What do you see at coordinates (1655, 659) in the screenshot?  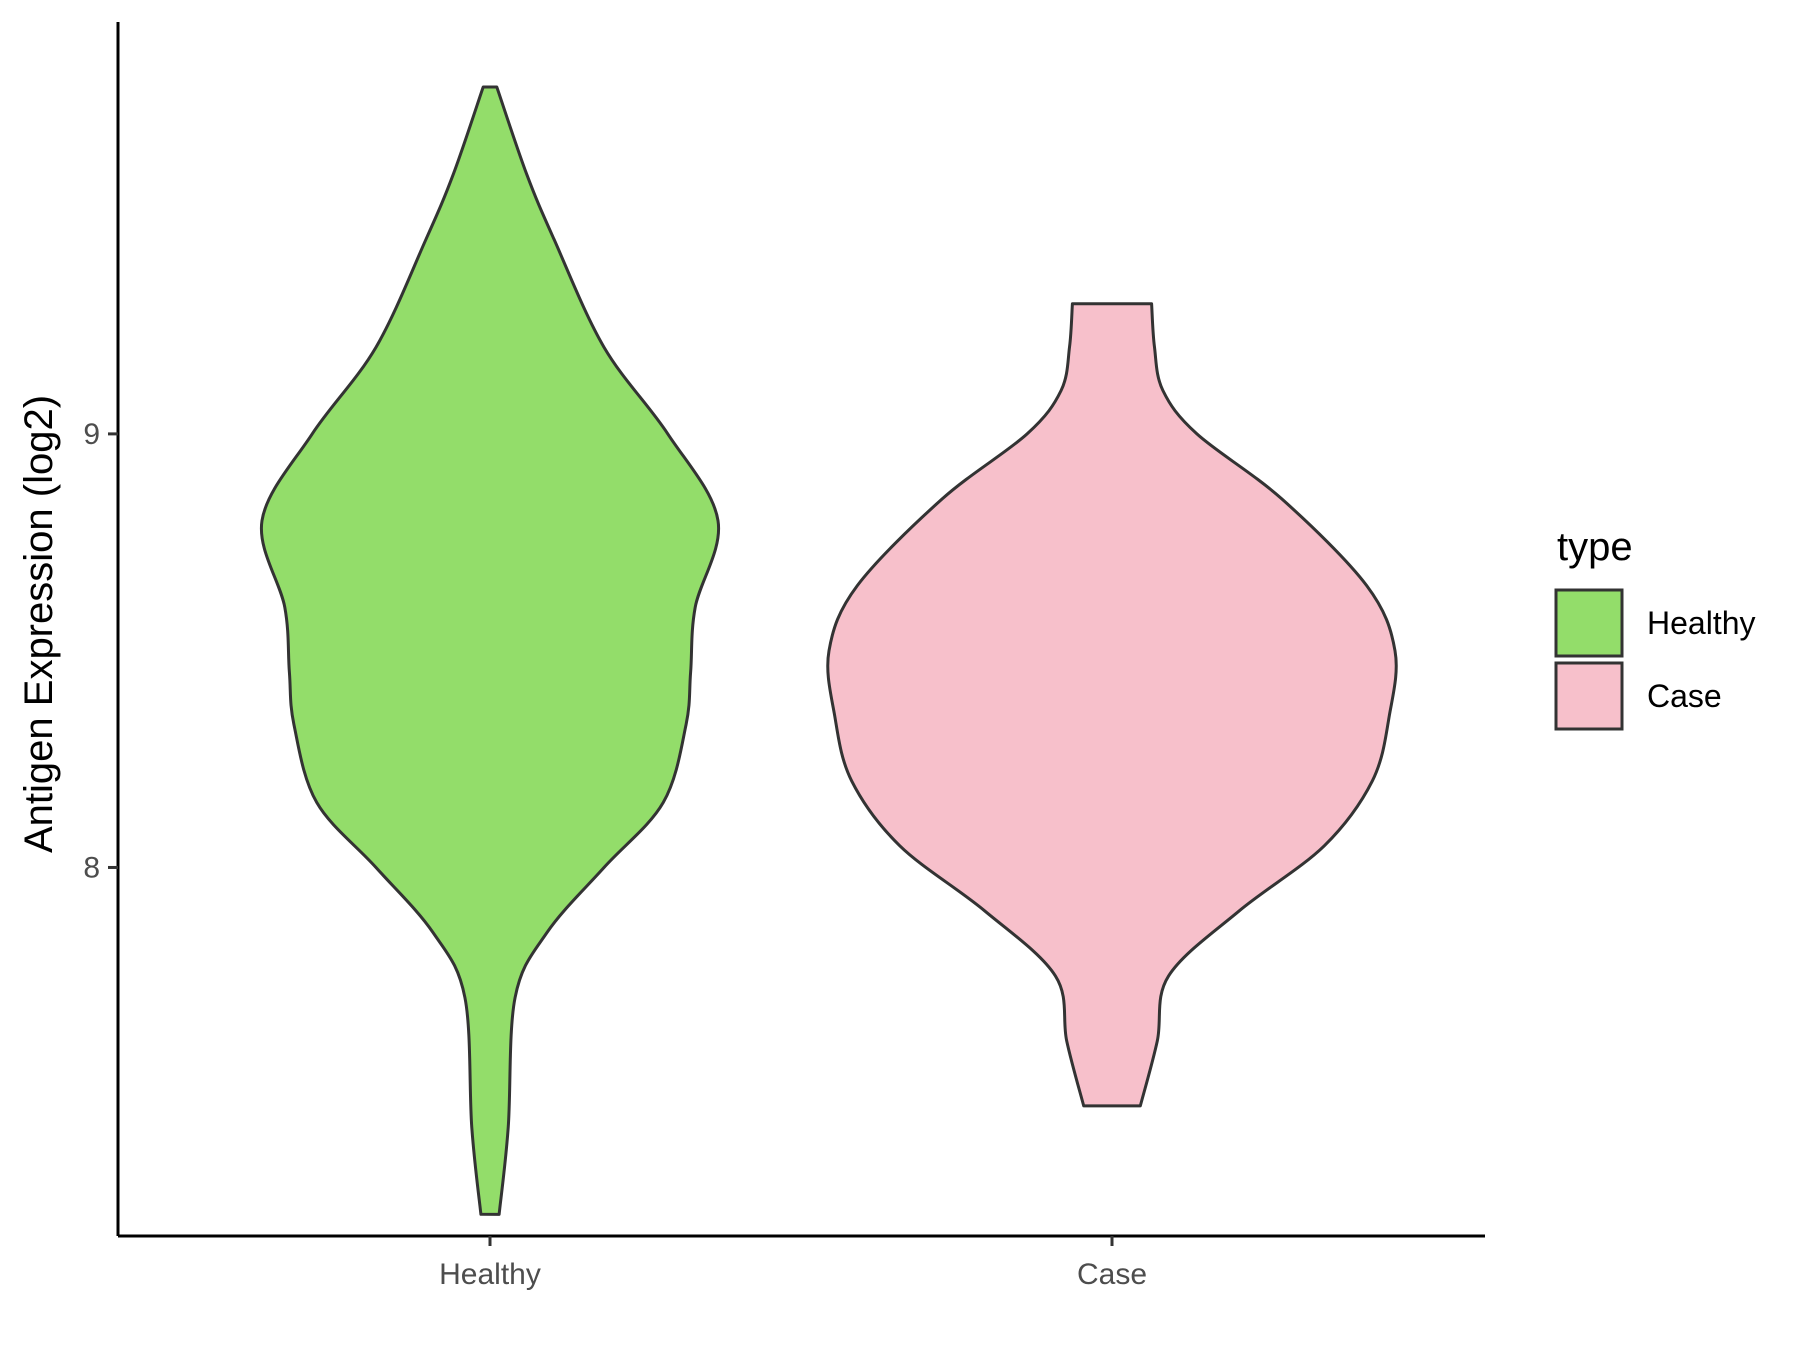 I see `legend-entries: Healthy Case` at bounding box center [1655, 659].